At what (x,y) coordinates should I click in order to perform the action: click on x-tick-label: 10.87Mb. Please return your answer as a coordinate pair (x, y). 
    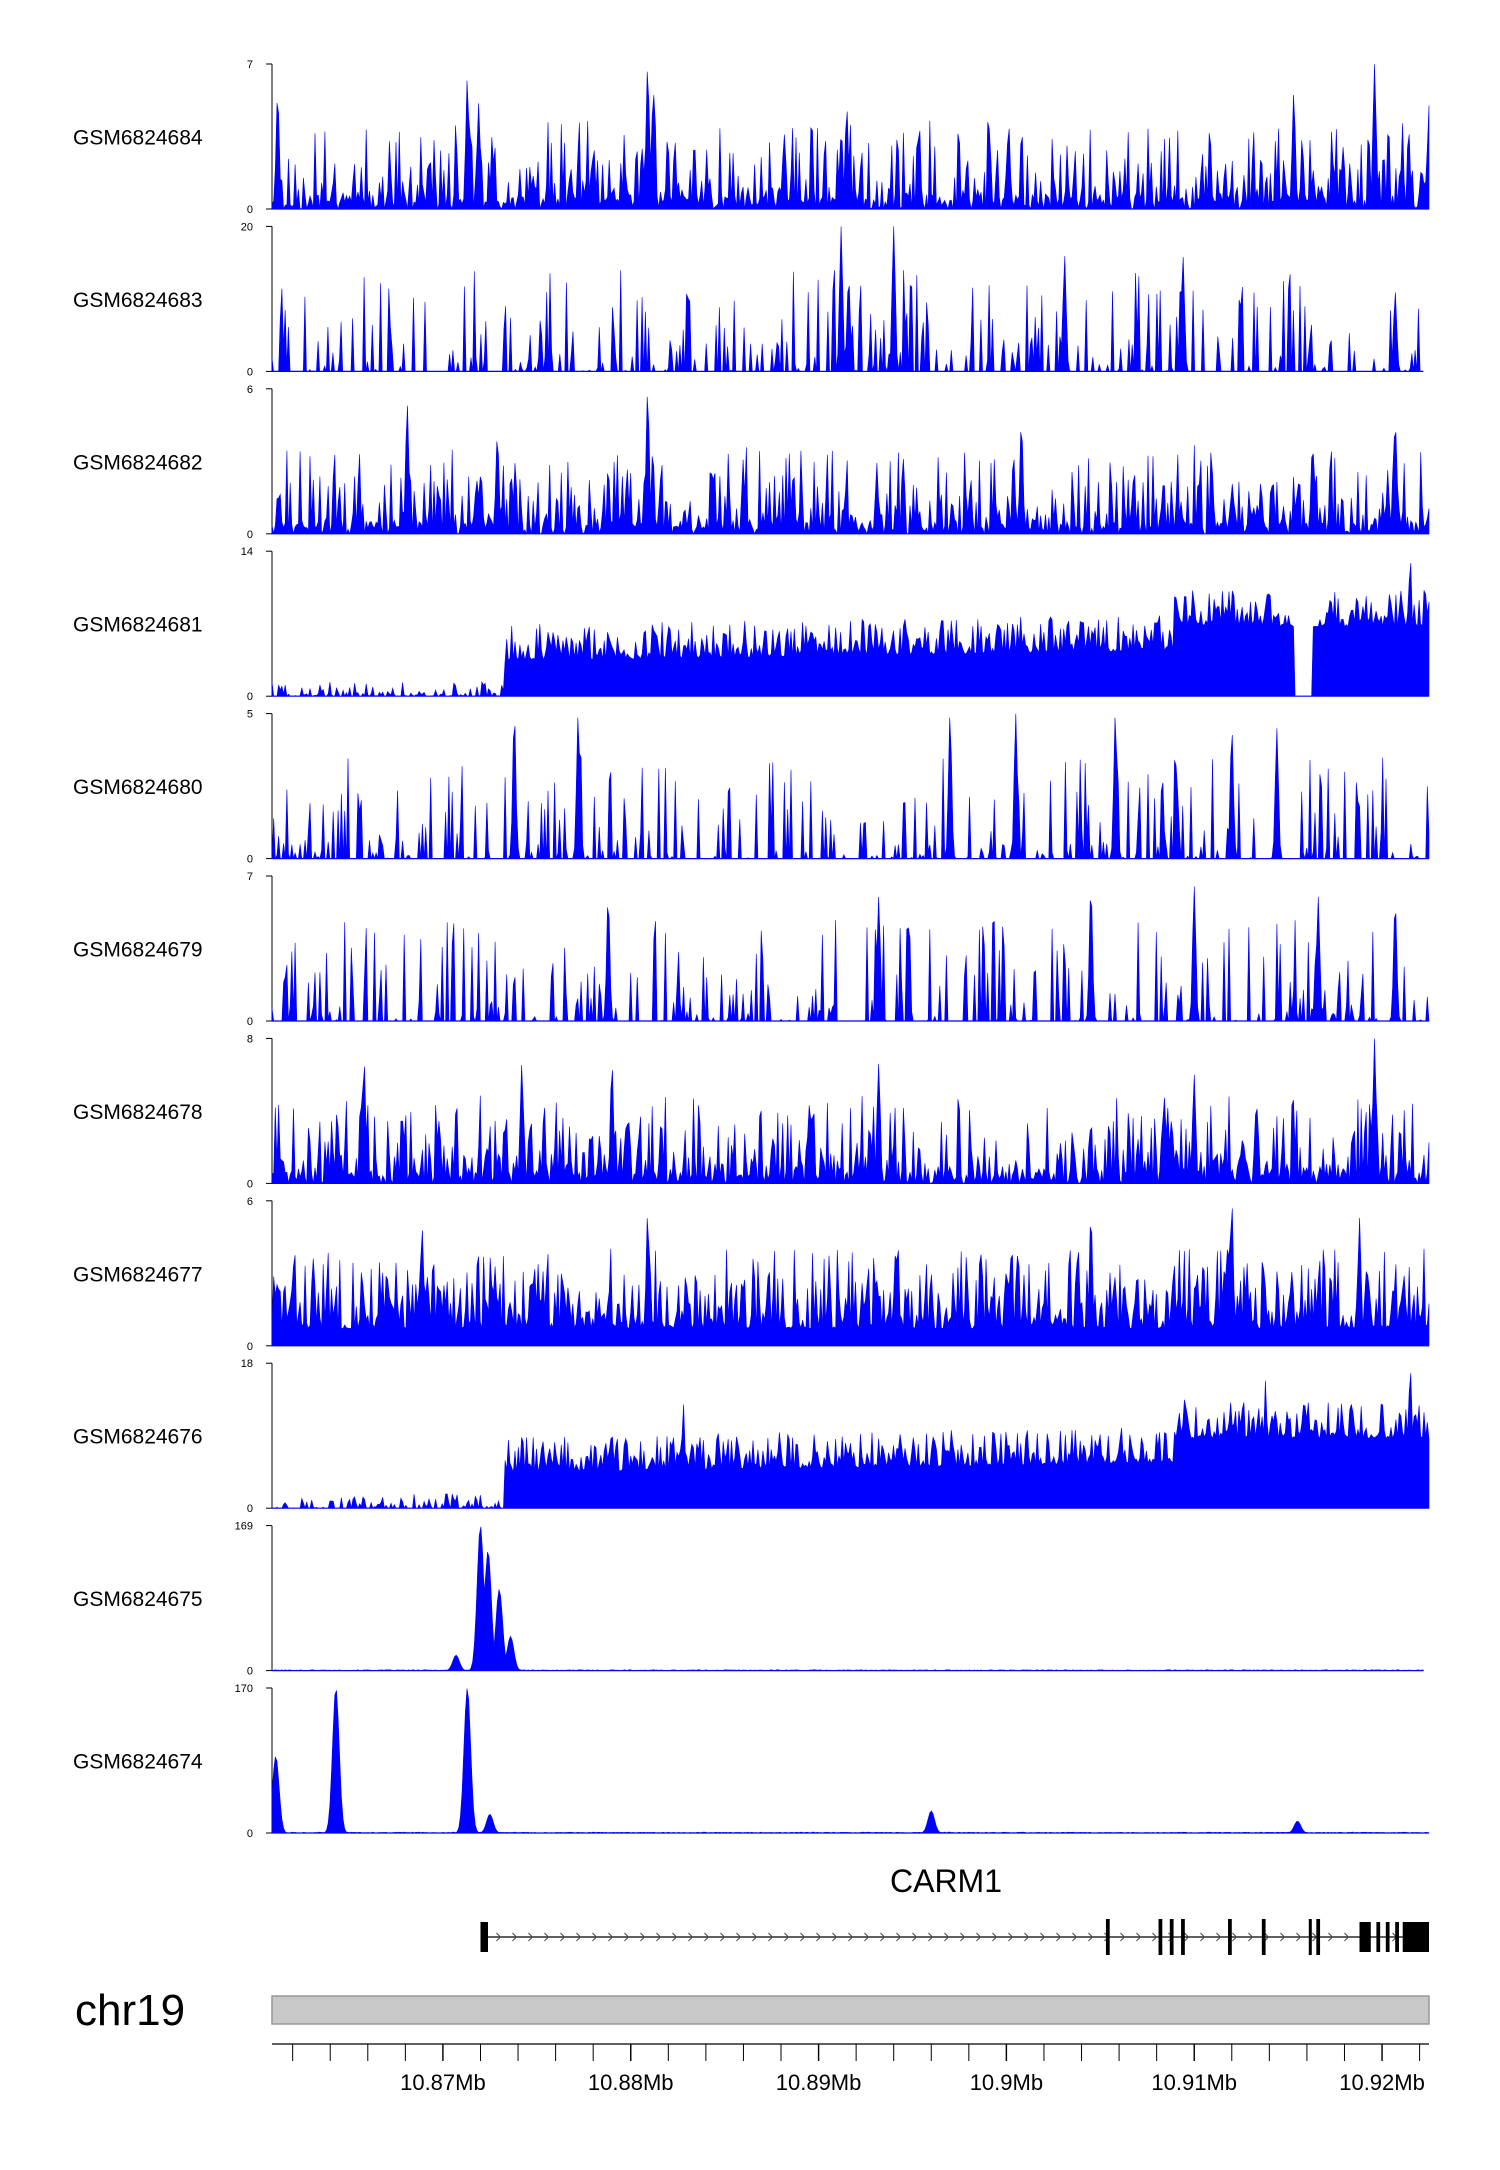
    Looking at the image, I should click on (443, 2082).